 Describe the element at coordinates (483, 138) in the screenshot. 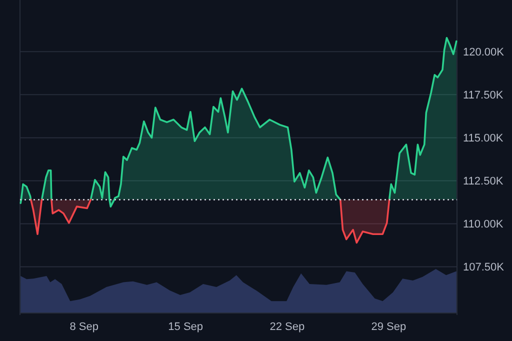

I see `y-tick-label: 115.00K` at that location.